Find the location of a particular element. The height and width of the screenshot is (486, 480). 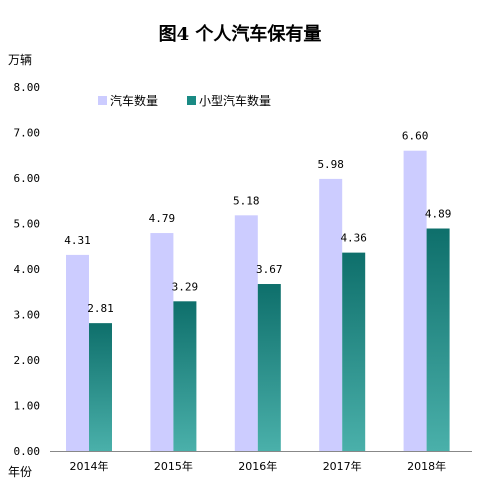

data-label: 6.60 is located at coordinates (415, 136).